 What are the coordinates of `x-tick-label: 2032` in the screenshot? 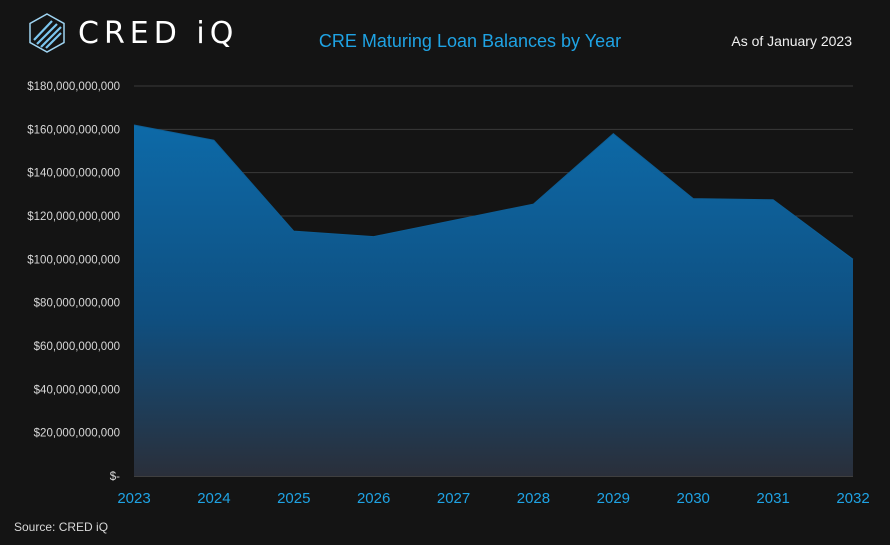 It's located at (852, 498).